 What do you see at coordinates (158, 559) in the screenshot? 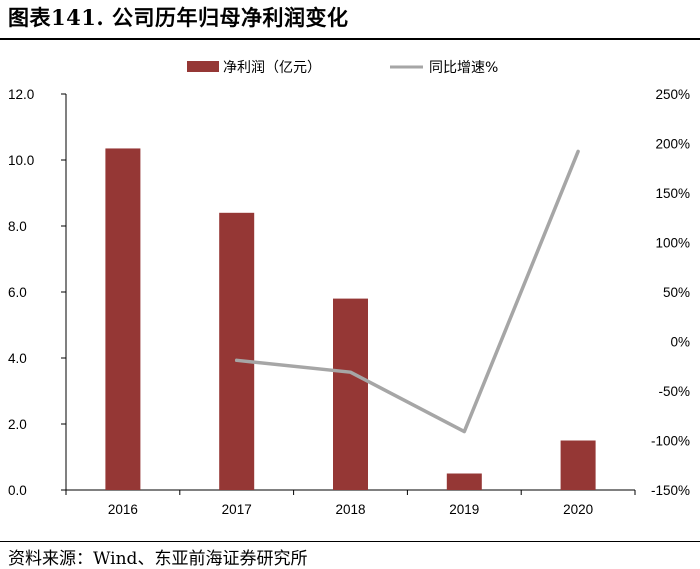
I see `source-note: 资料来源：Wind、东亚前海证券研究所` at bounding box center [158, 559].